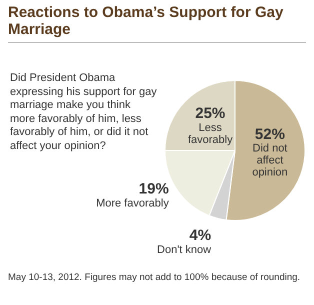 Image resolution: width=314 pixels, height=305 pixels. I want to click on text: Did President Obama expressing his support for gay marriage make you think more favorably of him, less favorably of him, or did it not affect your opinion?, so click(84, 112).